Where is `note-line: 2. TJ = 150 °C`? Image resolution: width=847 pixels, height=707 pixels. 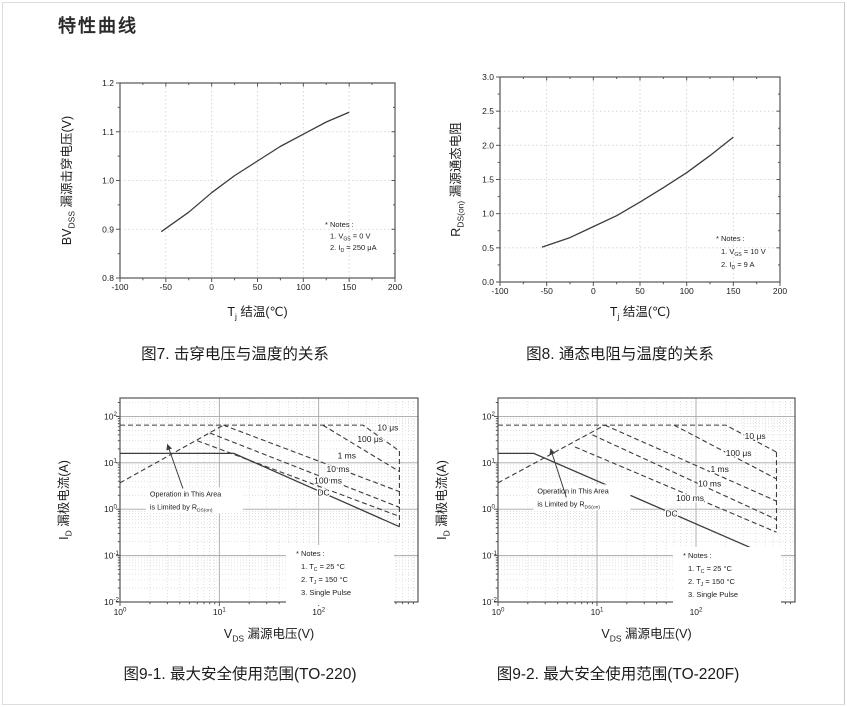 note-line: 2. TJ = 150 °C is located at coordinates (711, 582).